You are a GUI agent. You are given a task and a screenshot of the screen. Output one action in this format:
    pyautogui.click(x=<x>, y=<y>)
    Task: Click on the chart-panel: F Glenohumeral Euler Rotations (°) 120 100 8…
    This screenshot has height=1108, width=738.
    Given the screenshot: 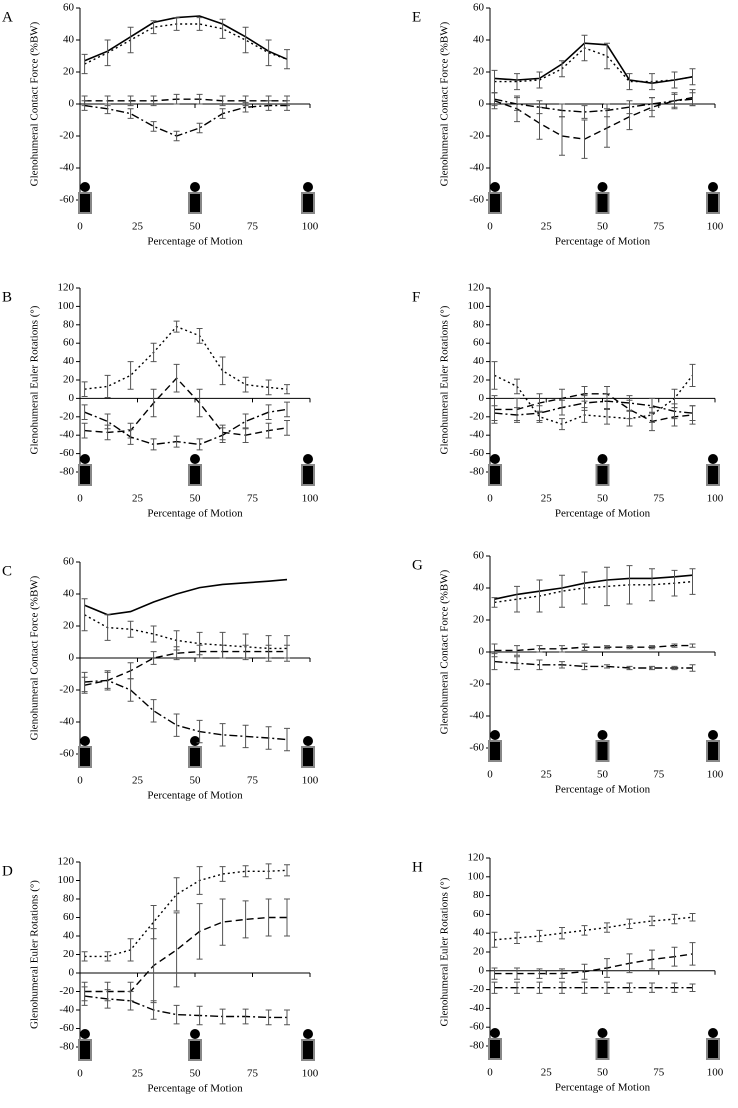 What is the action you would take?
    pyautogui.click(x=568, y=401)
    